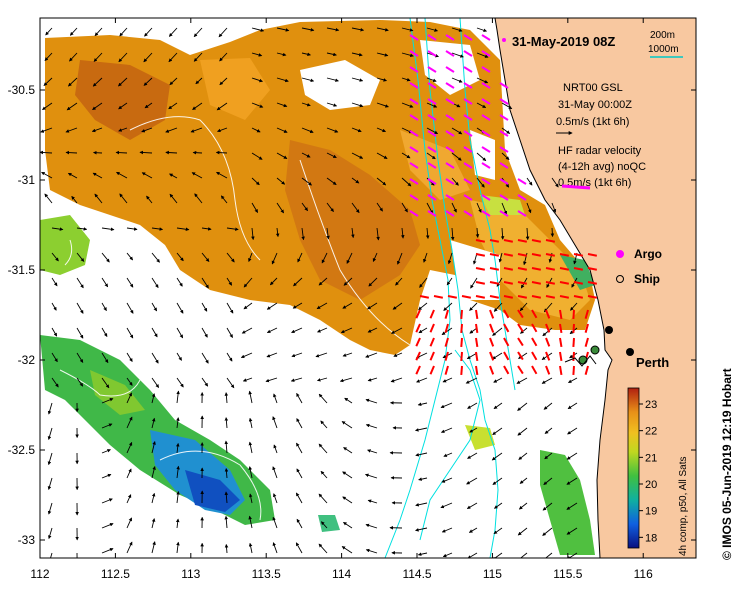 The image size is (739, 592). What do you see at coordinates (620, 254) in the screenshot?
I see `argo-legend-icon` at bounding box center [620, 254].